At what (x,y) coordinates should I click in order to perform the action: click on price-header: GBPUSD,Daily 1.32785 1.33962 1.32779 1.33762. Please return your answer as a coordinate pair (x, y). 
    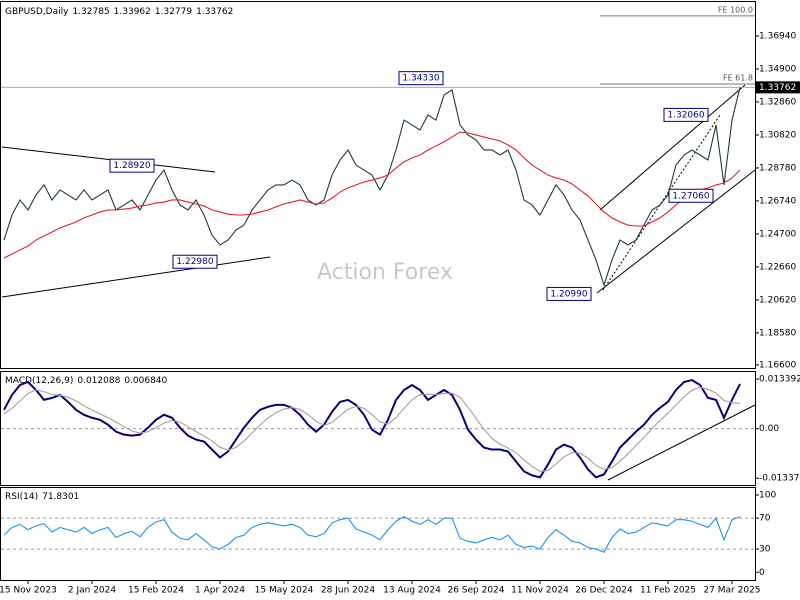
    Looking at the image, I should click on (119, 12).